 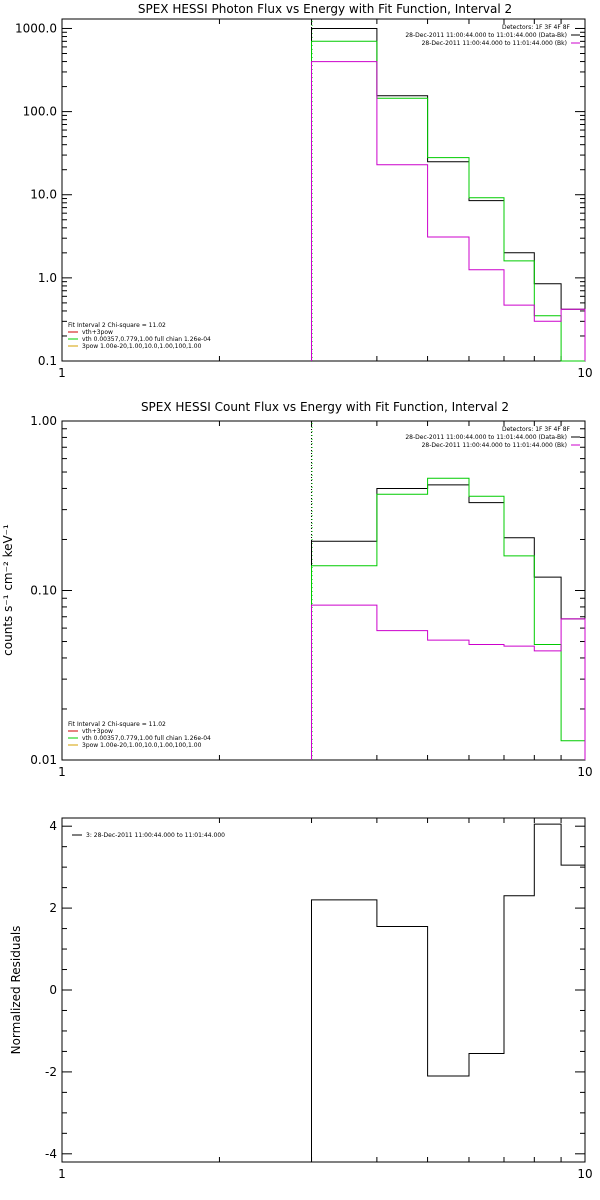 What do you see at coordinates (8, 590) in the screenshot?
I see `y-axis-label: counts s⁻¹ cm⁻² keV⁻¹` at bounding box center [8, 590].